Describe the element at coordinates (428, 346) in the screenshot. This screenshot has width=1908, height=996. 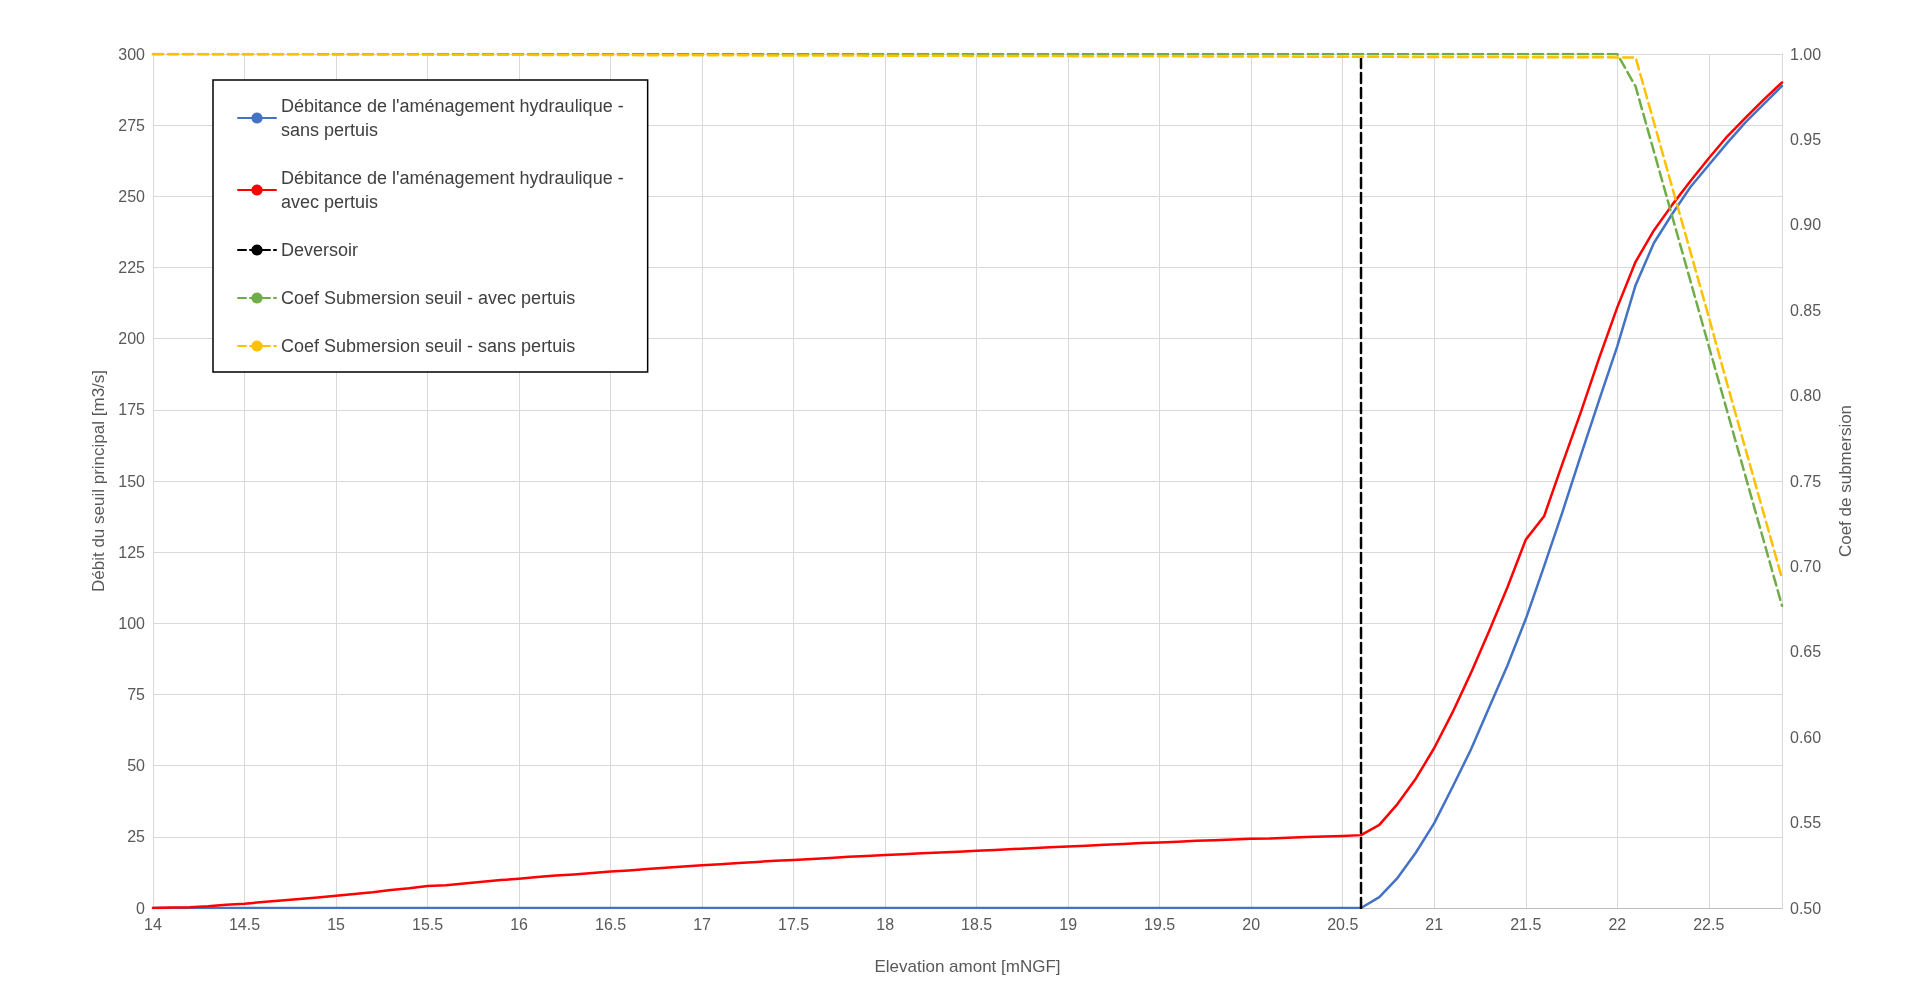
I see `legend-label: Coef Submersion seuil - sans pertuis` at that location.